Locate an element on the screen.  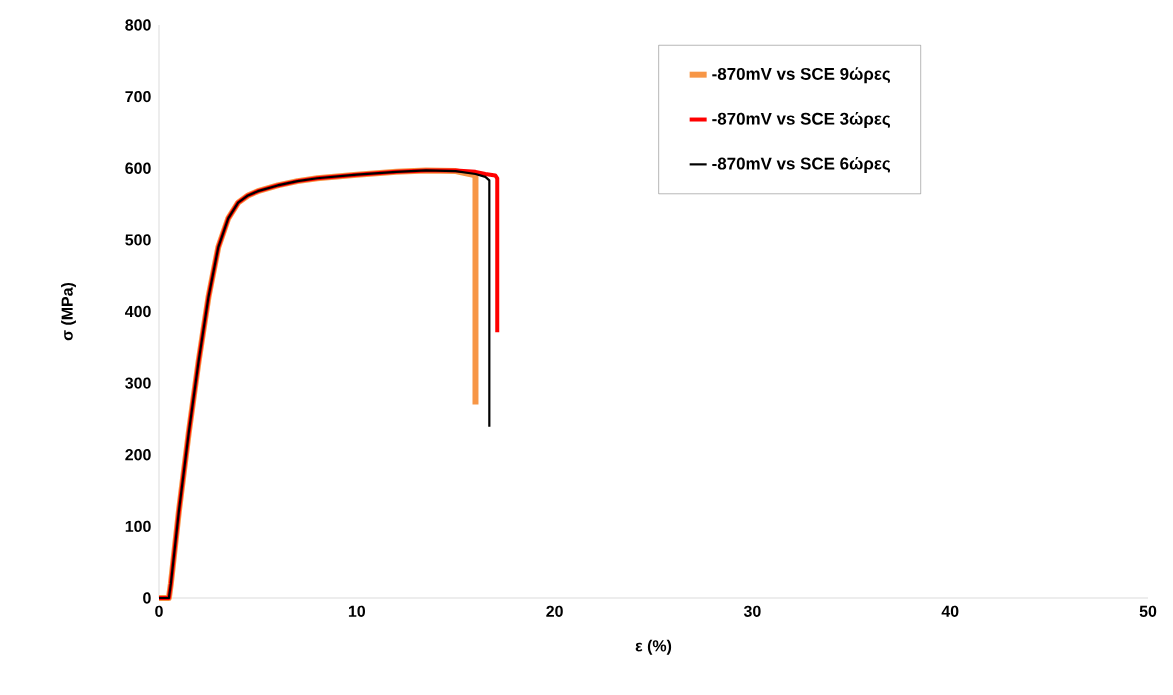
x-tick-label: 30 is located at coordinates (752, 611).